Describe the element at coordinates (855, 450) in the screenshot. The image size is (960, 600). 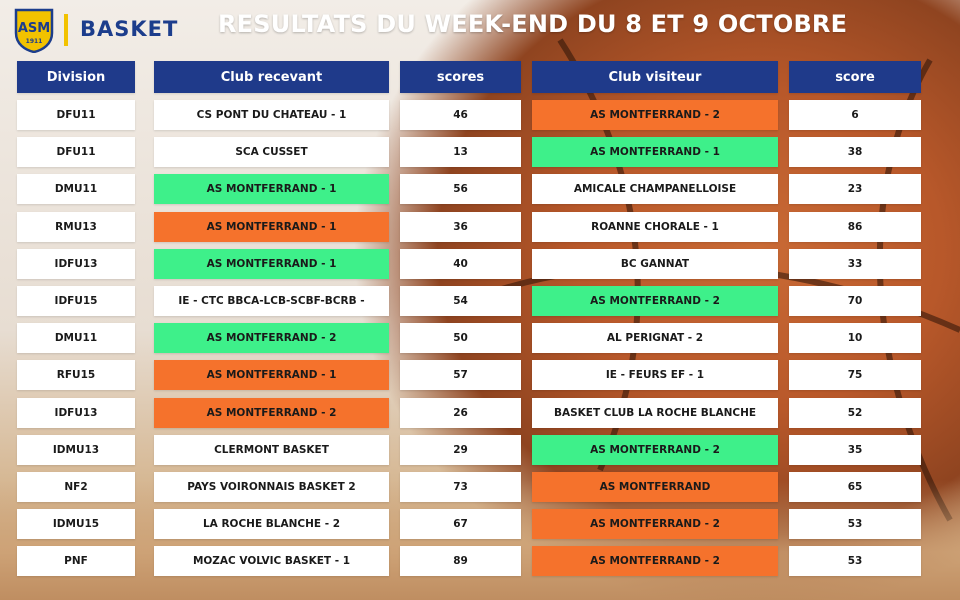
I see `away-score-cell: 35` at that location.